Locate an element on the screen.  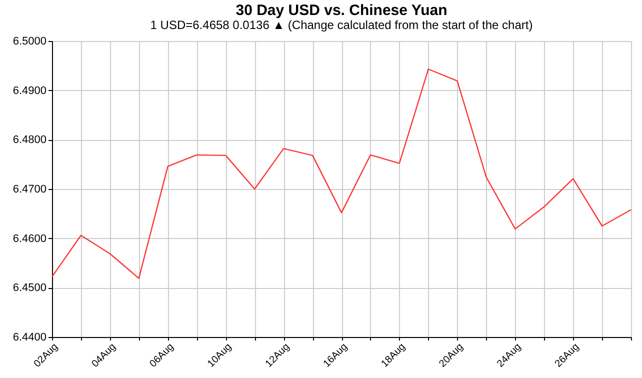
chart-subtitle: 1 USD=6.4658 0.0136 ▲ (Change calculated from the start of the chart) is located at coordinates (341, 25).